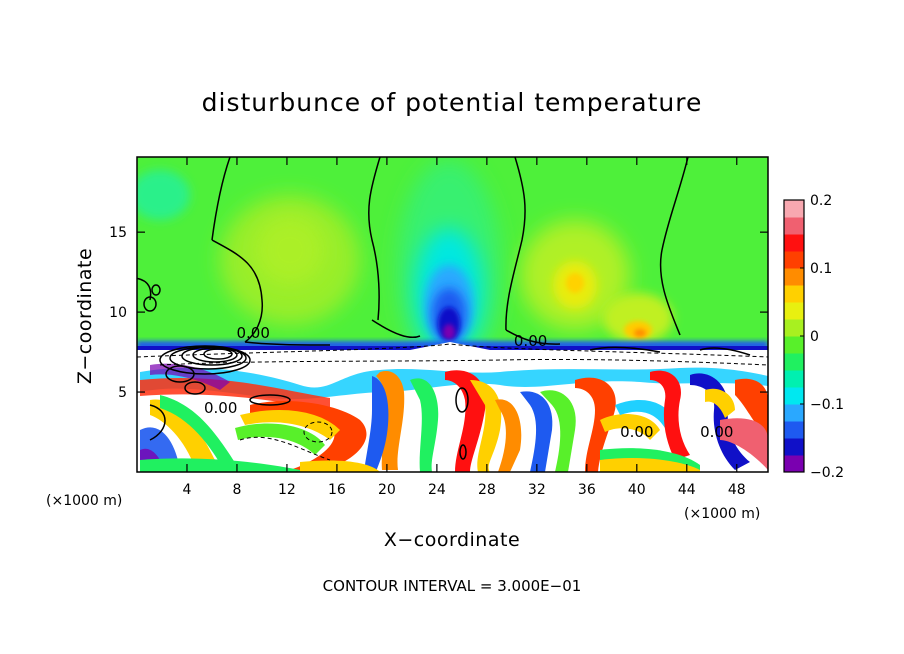 This screenshot has height=654, width=904. What do you see at coordinates (587, 490) in the screenshot?
I see `x-tick-label: 36` at bounding box center [587, 490].